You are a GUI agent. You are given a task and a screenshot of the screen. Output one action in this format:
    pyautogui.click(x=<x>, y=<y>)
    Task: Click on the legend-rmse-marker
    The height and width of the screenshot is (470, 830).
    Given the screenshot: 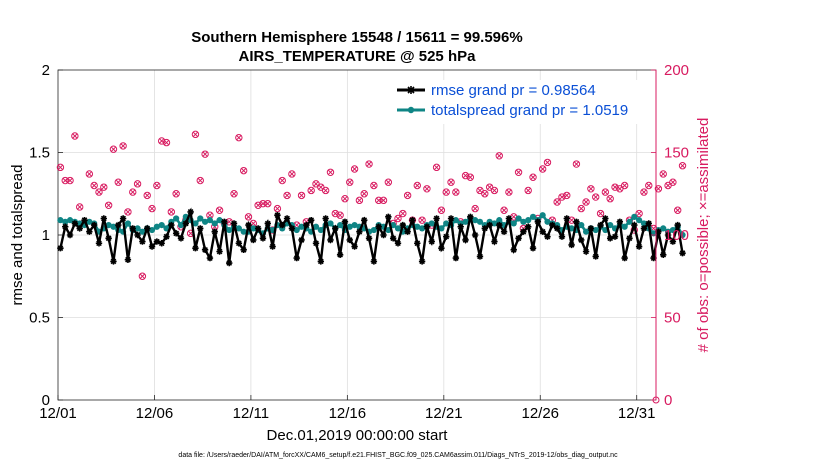 What is the action you would take?
    pyautogui.click(x=411, y=90)
    